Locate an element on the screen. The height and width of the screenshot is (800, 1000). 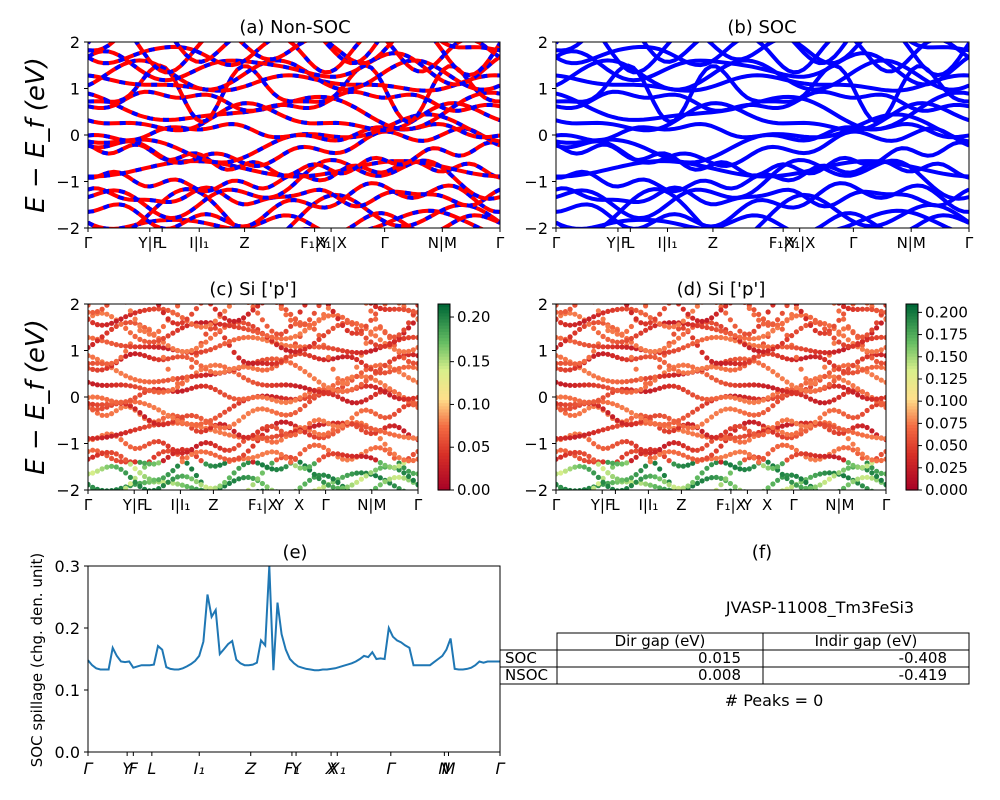
colorbar-tick-label: 0.100 is located at coordinates (946, 401).